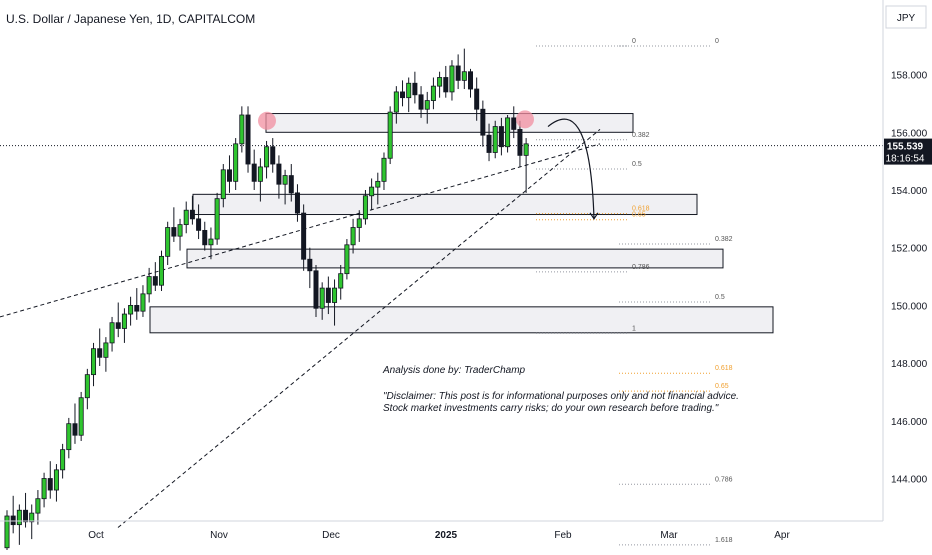  I want to click on fib-label-1-5: 0.786, so click(724, 479).